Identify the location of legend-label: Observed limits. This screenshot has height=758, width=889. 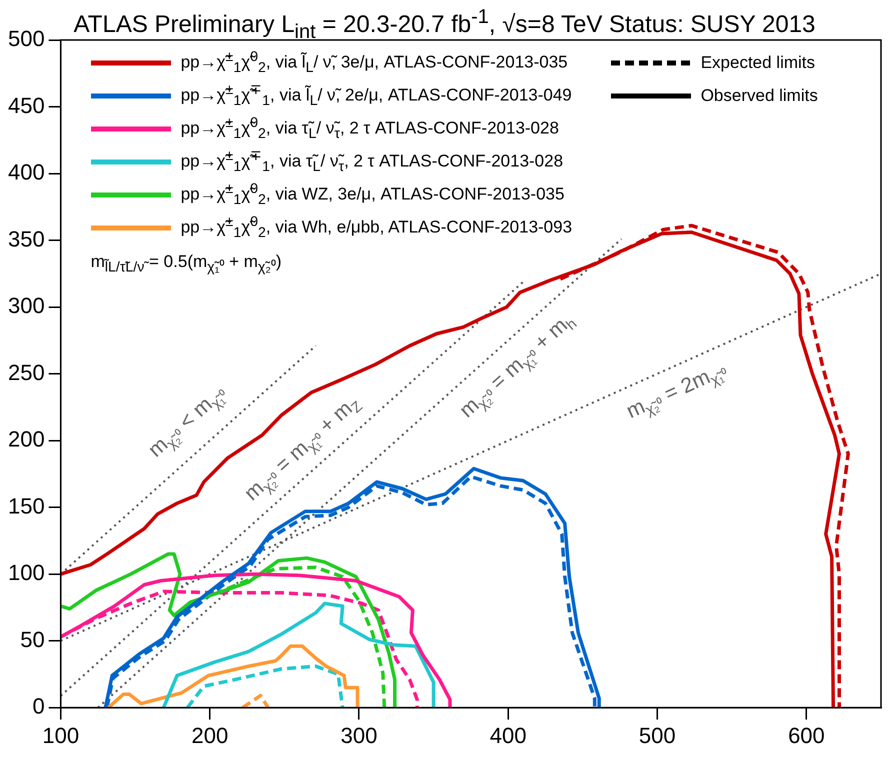
(759, 96).